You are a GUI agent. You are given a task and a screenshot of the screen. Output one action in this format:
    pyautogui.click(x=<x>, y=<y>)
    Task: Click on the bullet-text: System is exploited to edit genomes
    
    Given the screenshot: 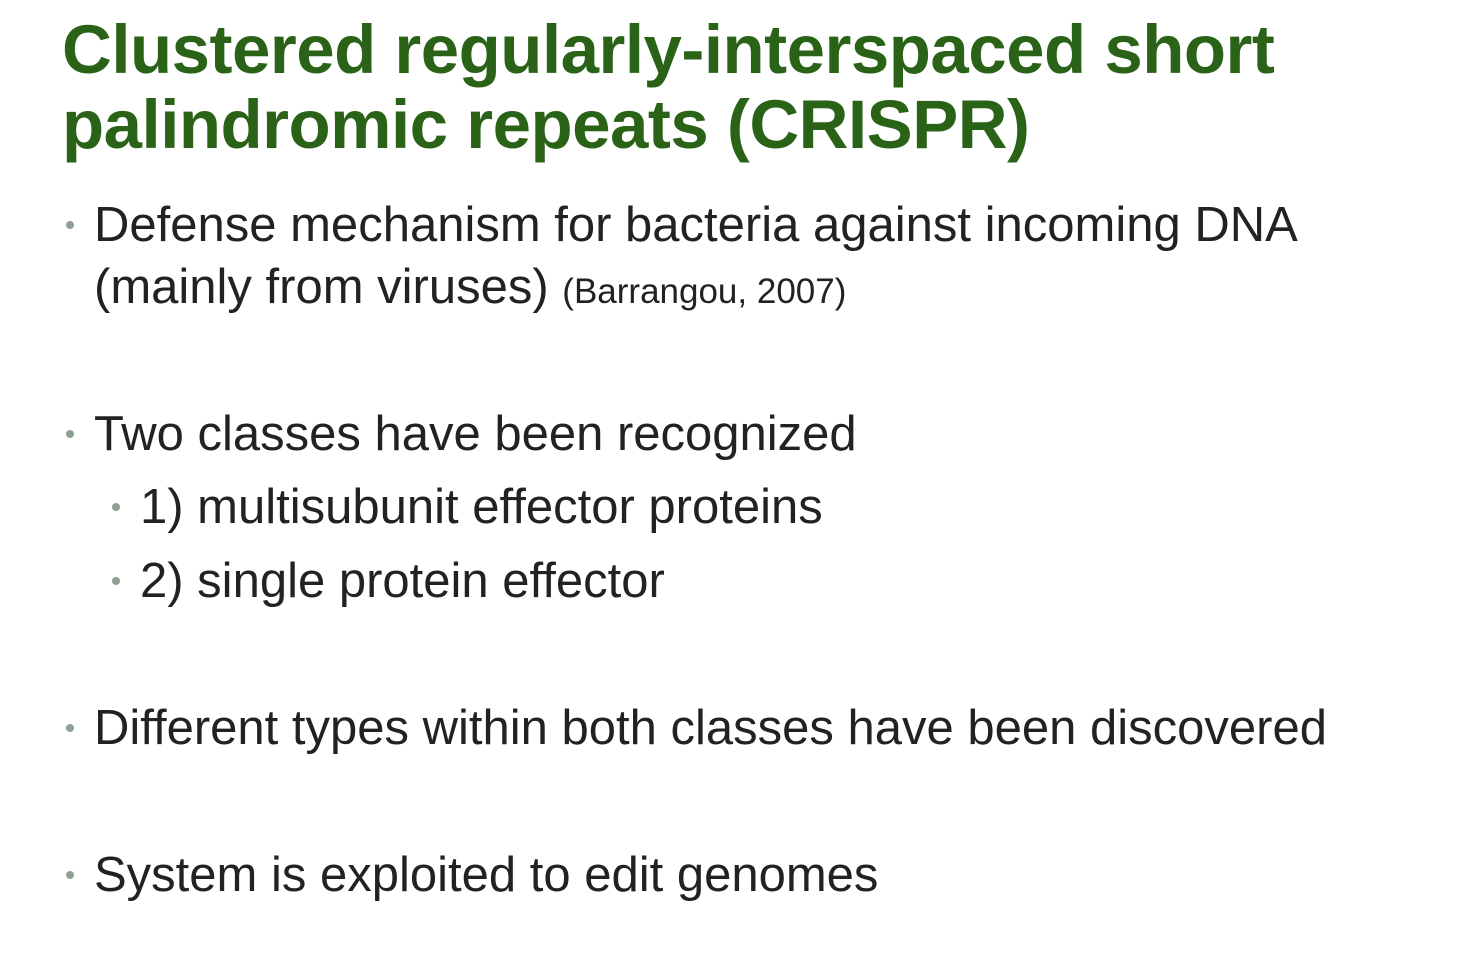 What is the action you would take?
    pyautogui.click(x=486, y=875)
    